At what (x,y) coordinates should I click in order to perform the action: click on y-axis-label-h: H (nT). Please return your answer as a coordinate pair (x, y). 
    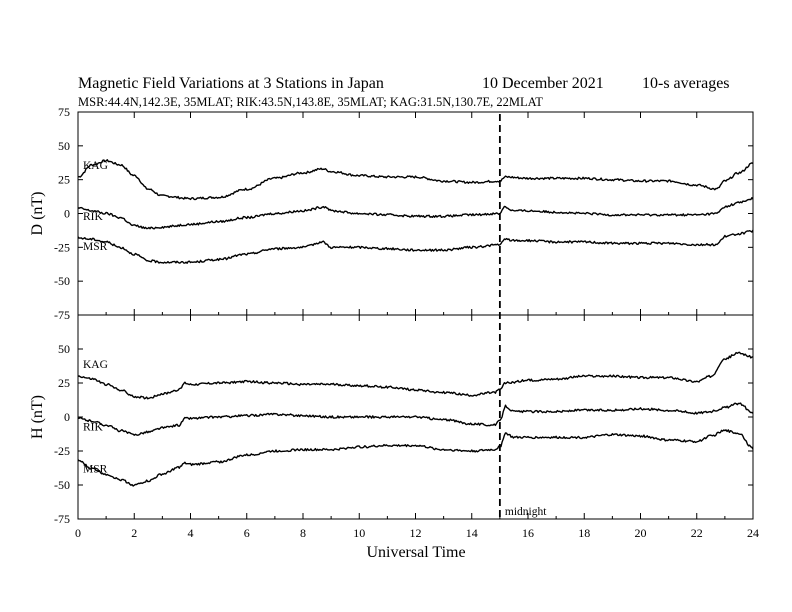
    Looking at the image, I should click on (37, 417).